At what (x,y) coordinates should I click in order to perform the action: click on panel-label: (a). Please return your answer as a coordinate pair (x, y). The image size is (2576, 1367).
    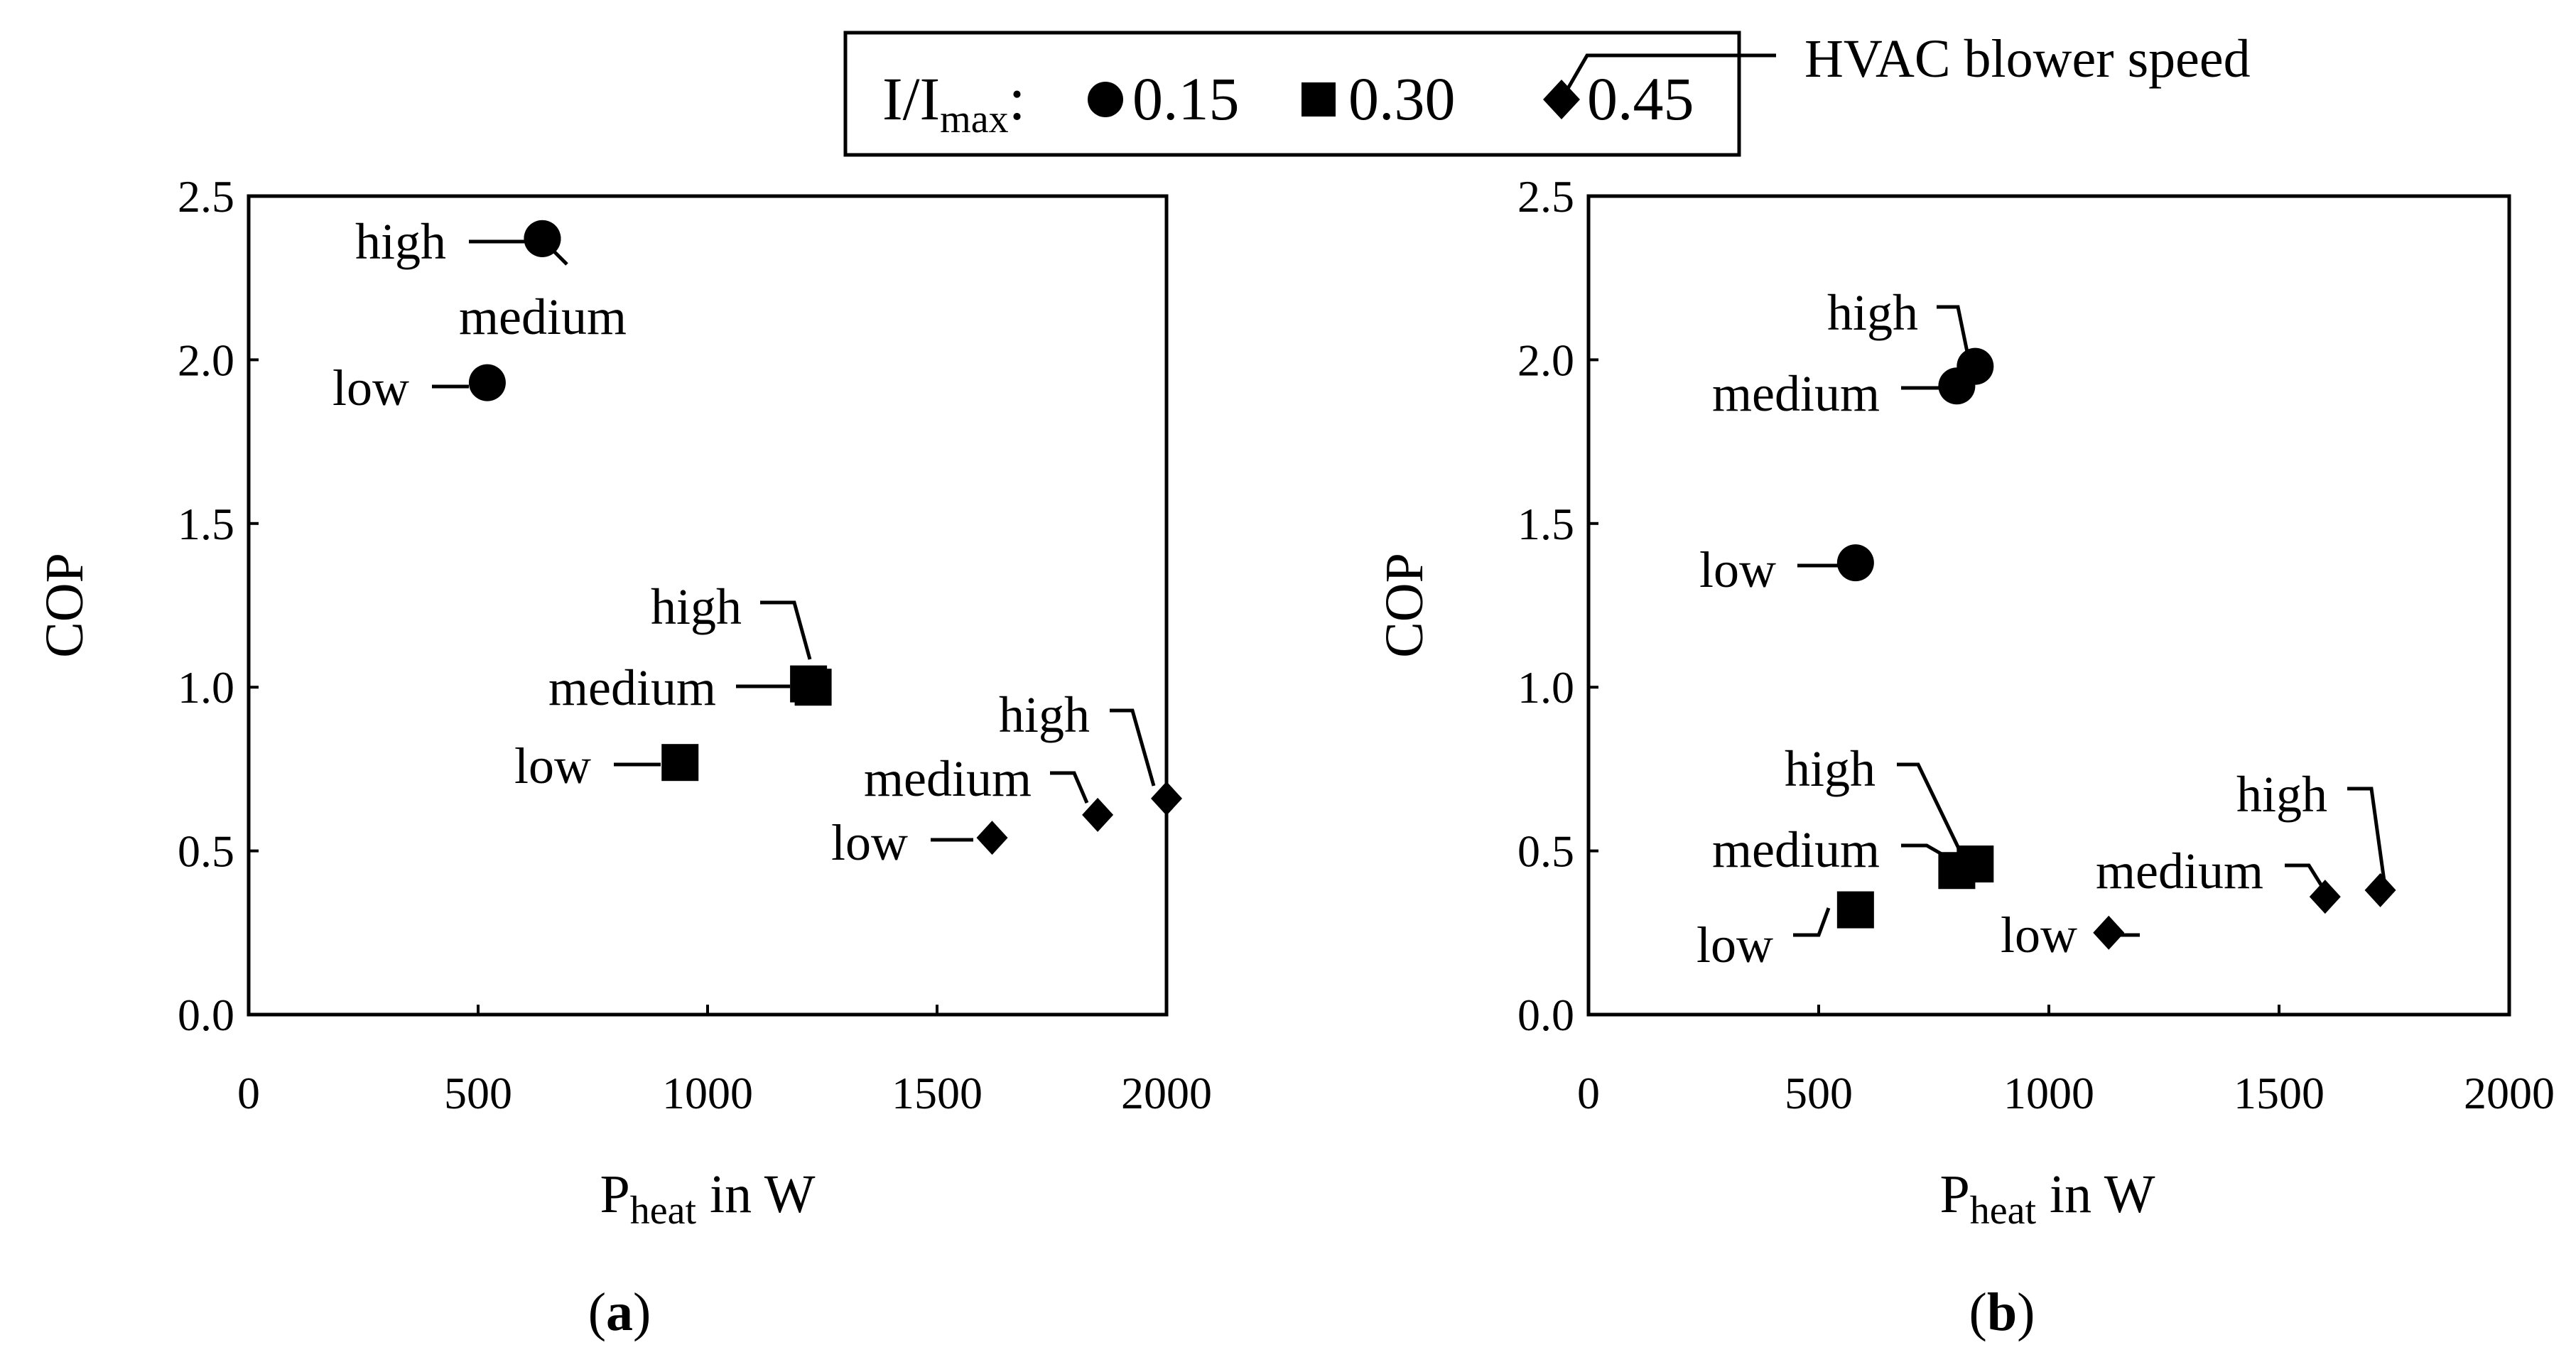
    Looking at the image, I should click on (619, 1312).